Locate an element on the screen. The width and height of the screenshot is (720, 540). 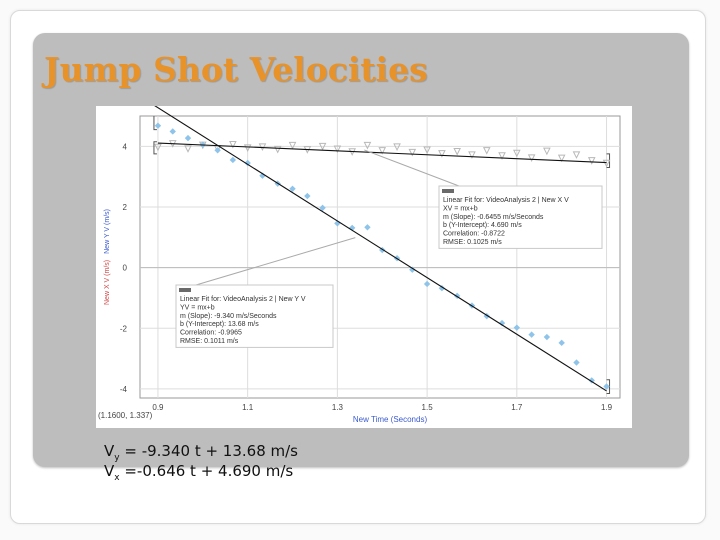
equation-expression: =-0.646 t + 4.690 m/s is located at coordinates (206, 471).